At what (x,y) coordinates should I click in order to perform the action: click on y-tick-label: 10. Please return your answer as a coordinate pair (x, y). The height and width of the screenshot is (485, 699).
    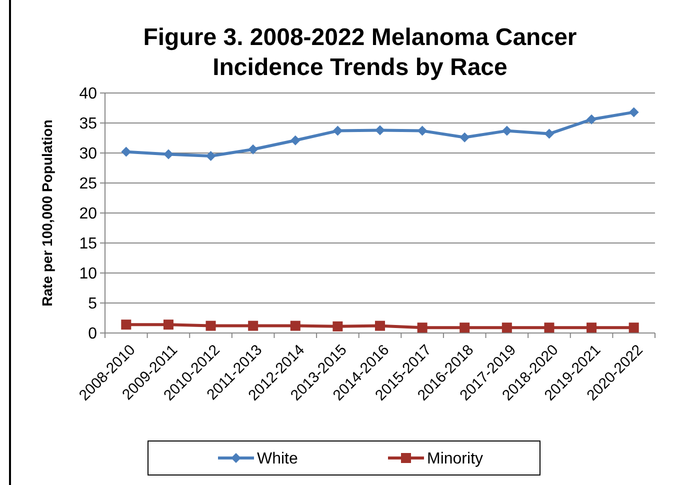
    Looking at the image, I should click on (88, 274).